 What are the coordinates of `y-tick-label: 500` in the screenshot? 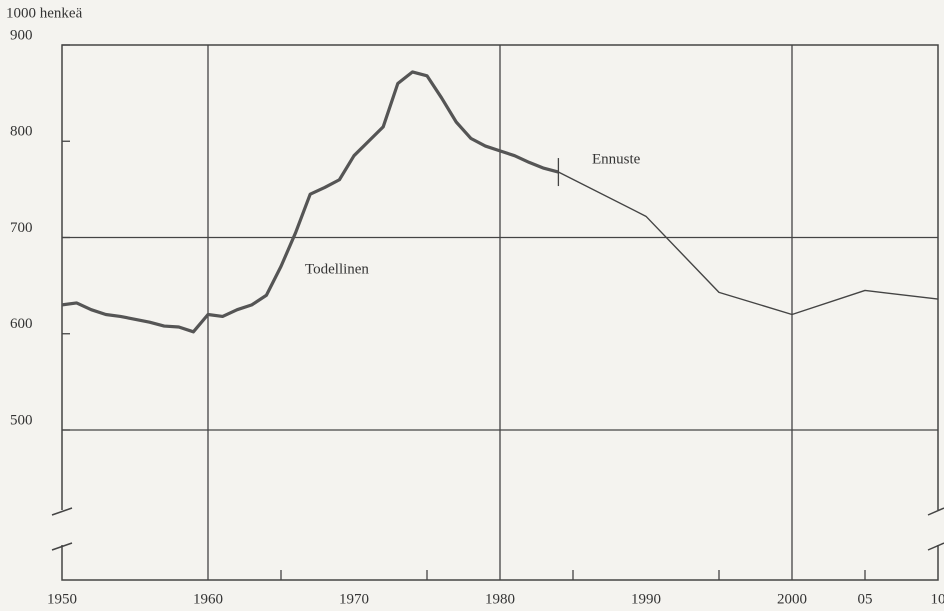 It's located at (21, 420).